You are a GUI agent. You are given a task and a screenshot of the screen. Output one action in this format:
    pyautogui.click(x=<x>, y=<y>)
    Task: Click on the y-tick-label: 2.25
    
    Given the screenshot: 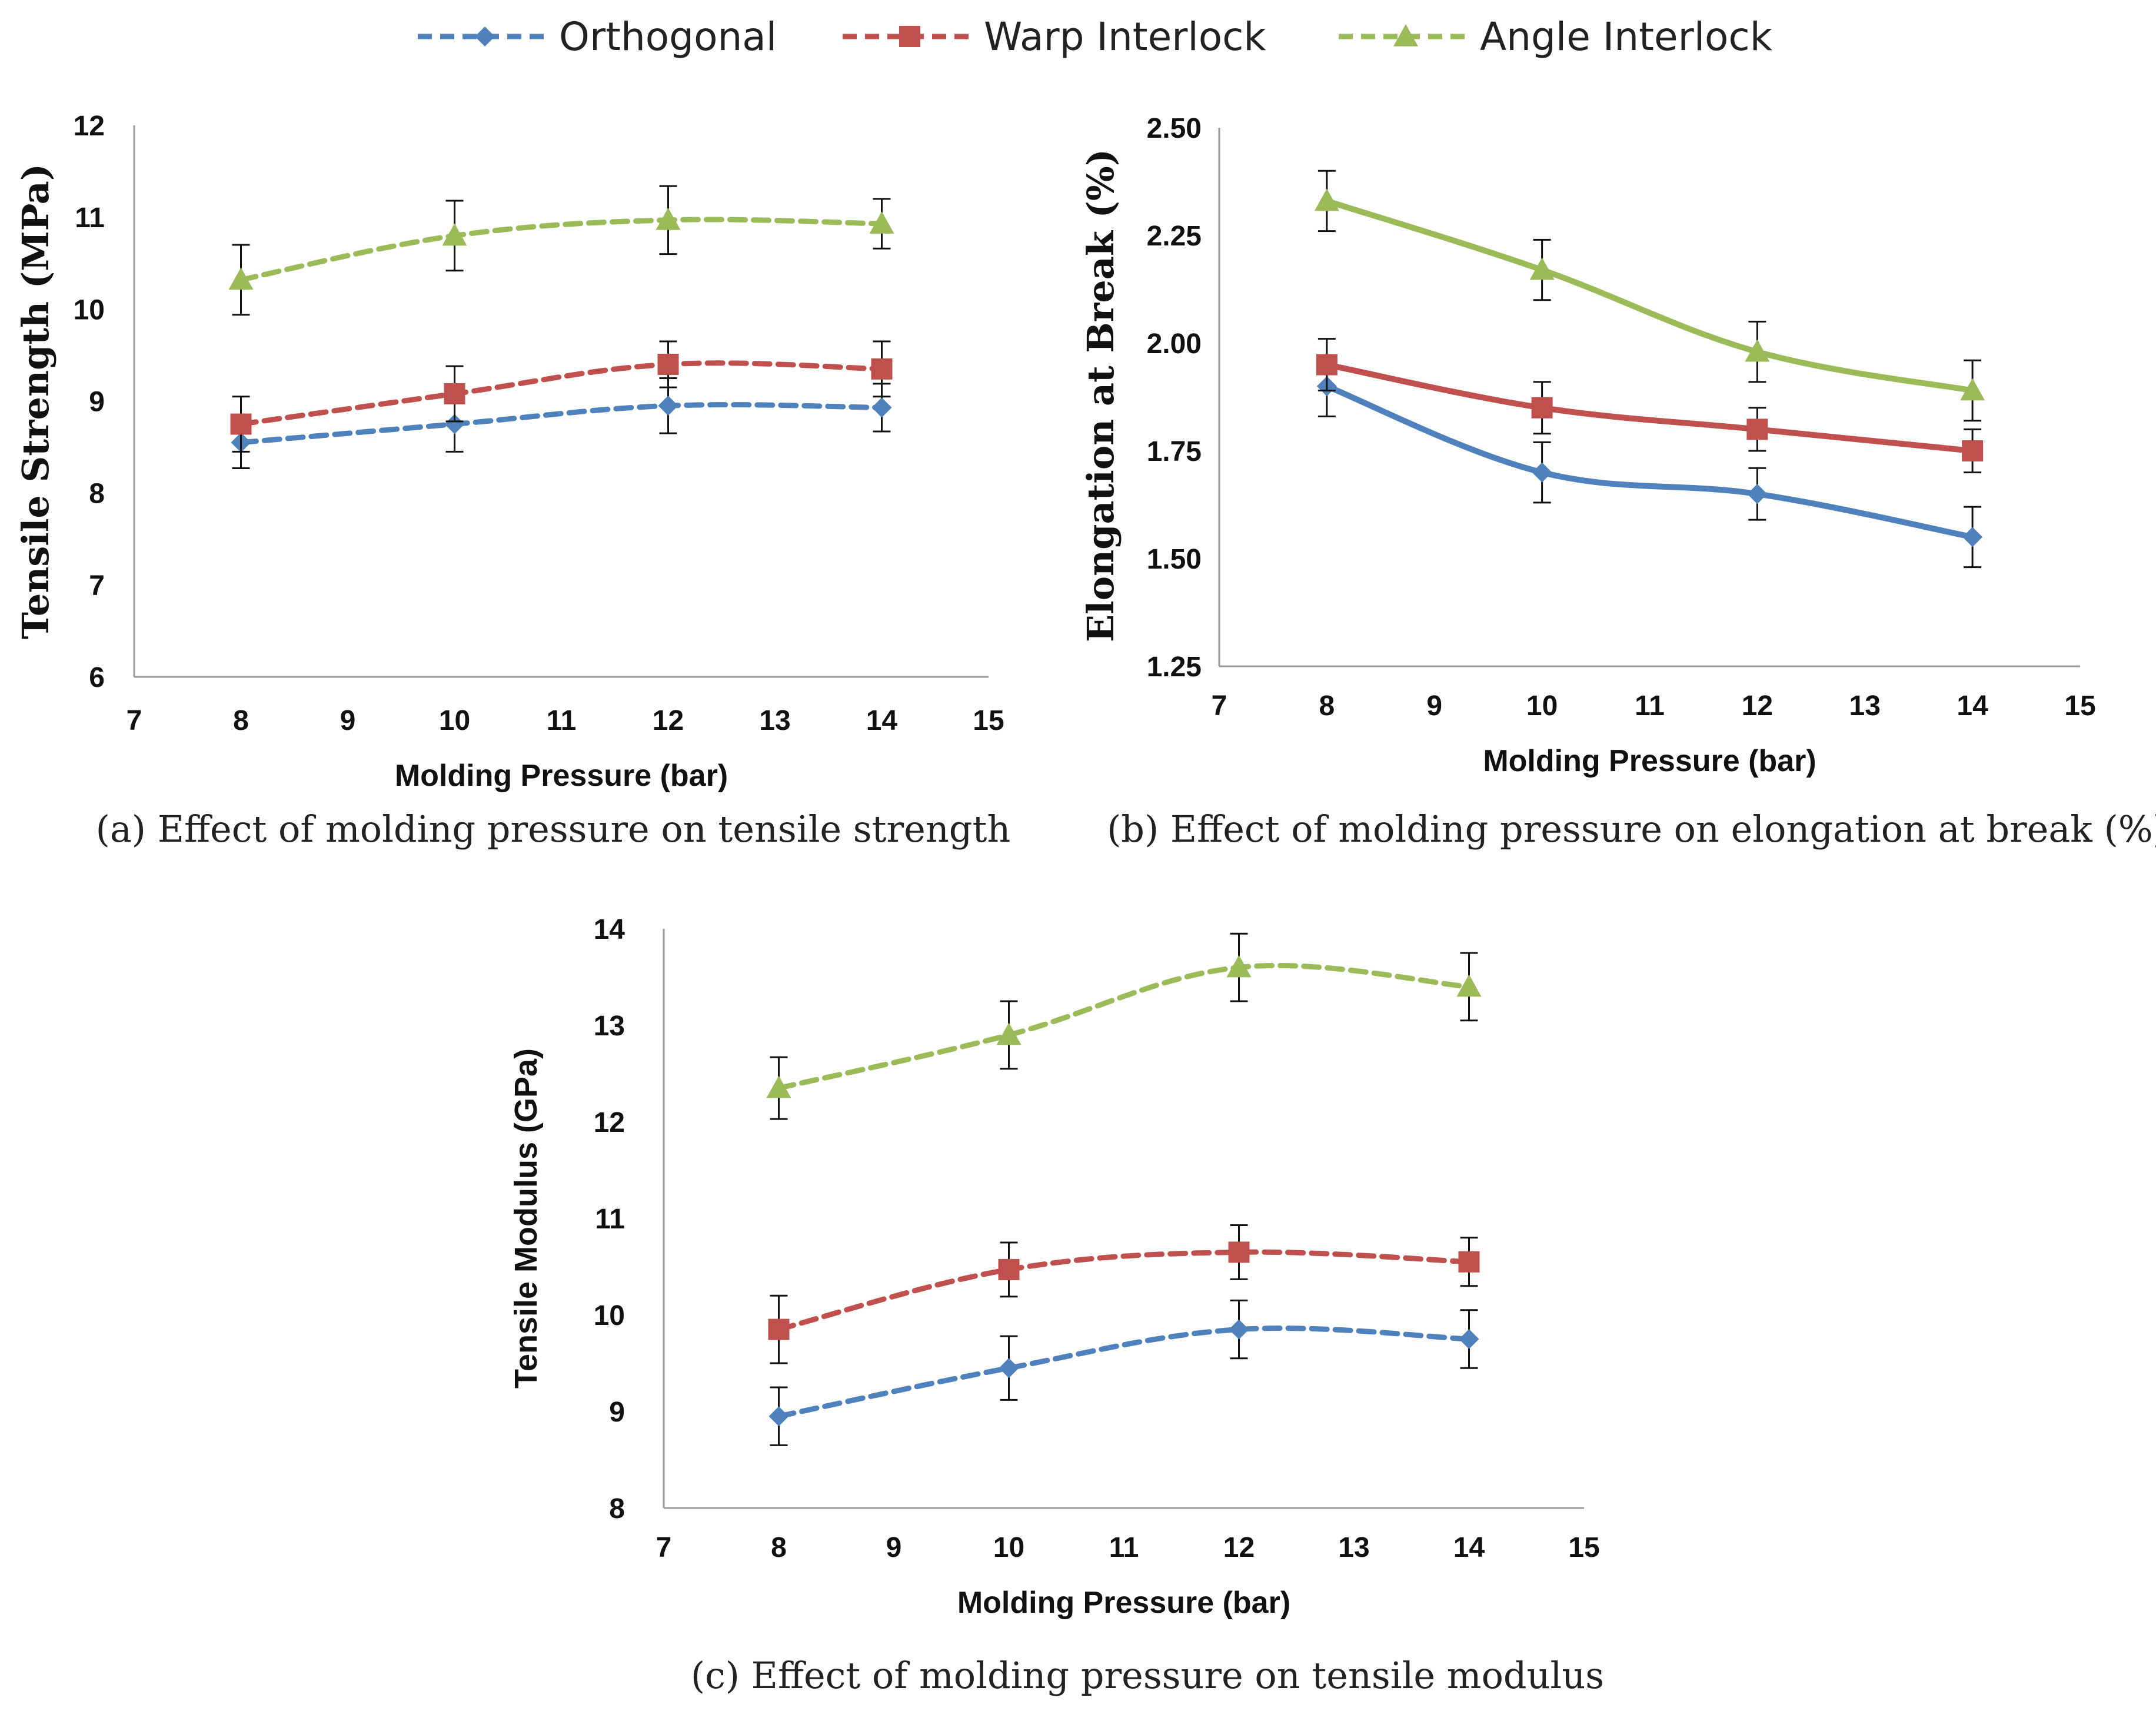 What is the action you would take?
    pyautogui.click(x=1174, y=237)
    